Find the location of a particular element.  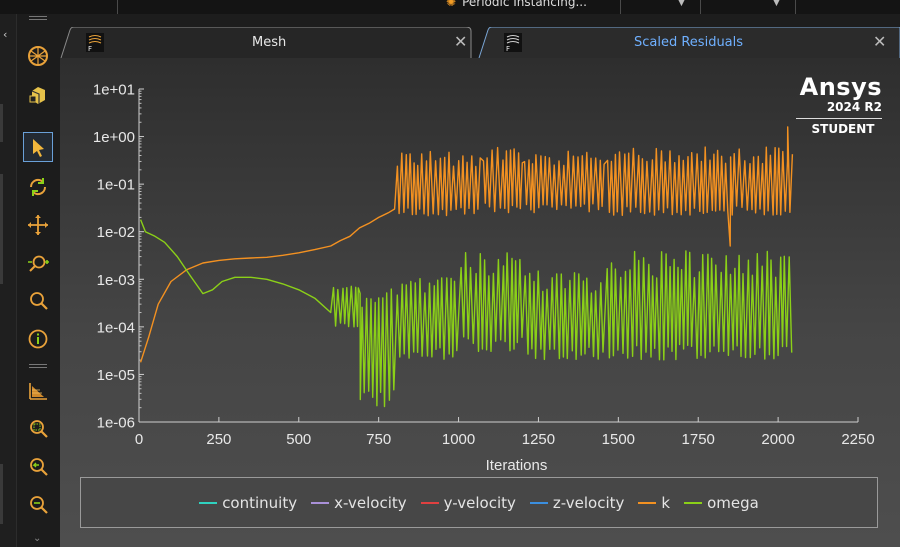

tab-label: Scaled Residuals is located at coordinates (689, 42).